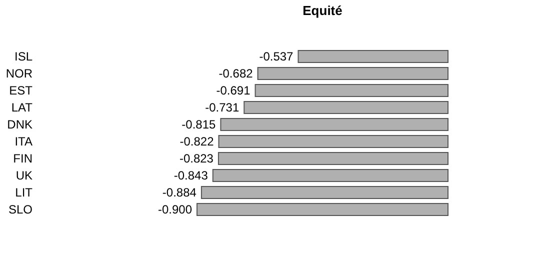 The height and width of the screenshot is (261, 533). Describe the element at coordinates (21, 91) in the screenshot. I see `y-tick-label: EST` at that location.